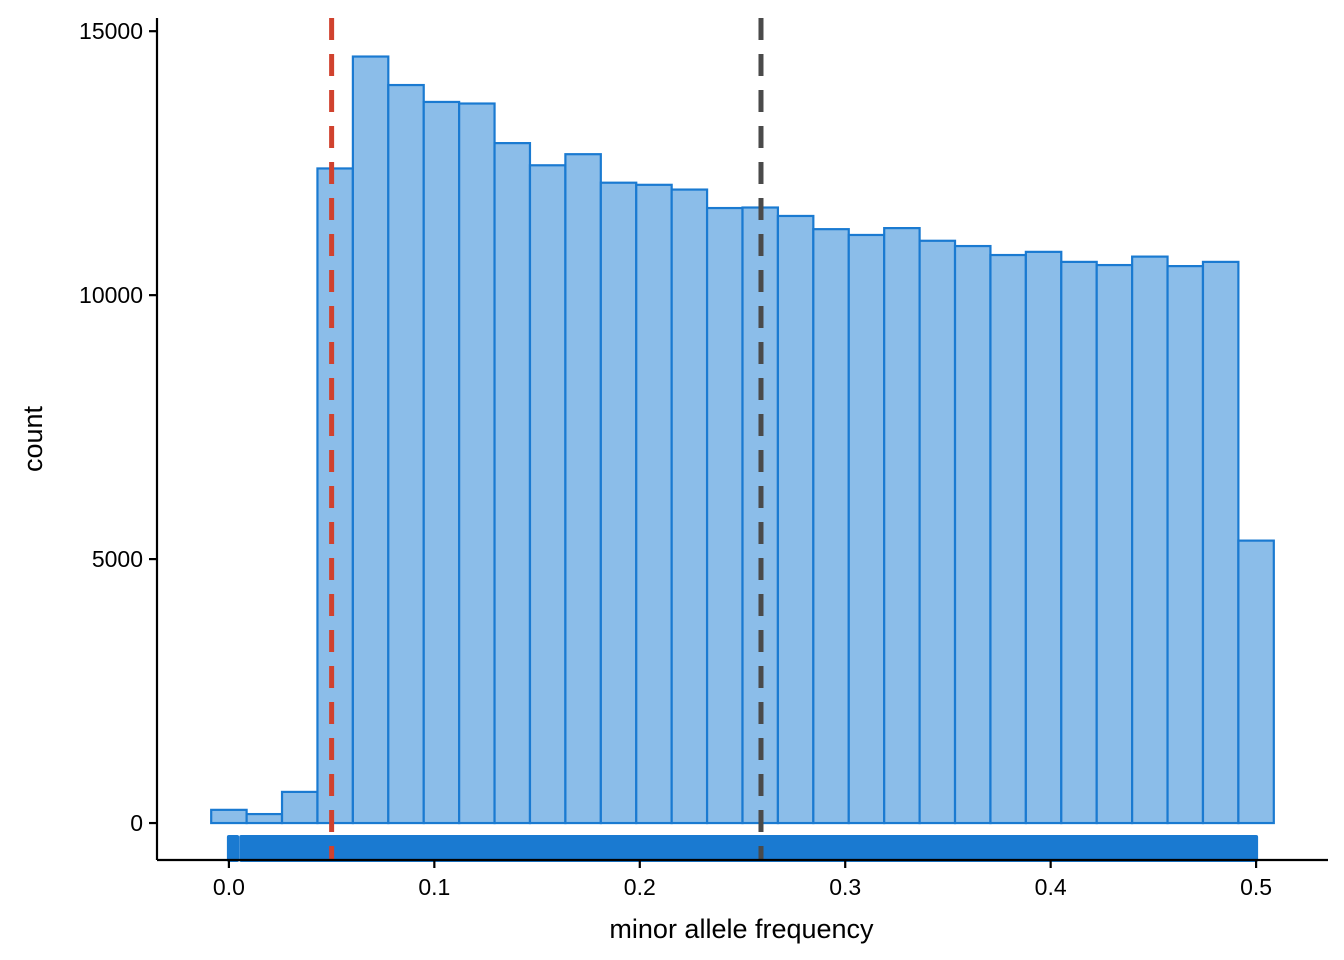 Image resolution: width=1344 pixels, height=960 pixels. I want to click on x-tick-label: 0.3, so click(845, 887).